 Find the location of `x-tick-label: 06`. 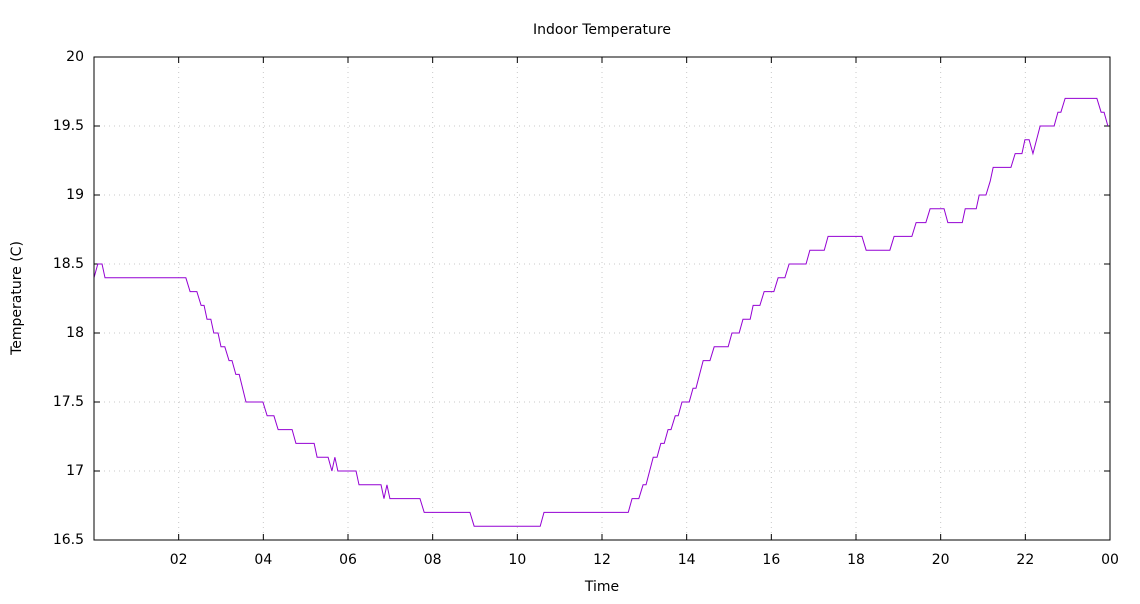

x-tick-label: 06 is located at coordinates (348, 560).